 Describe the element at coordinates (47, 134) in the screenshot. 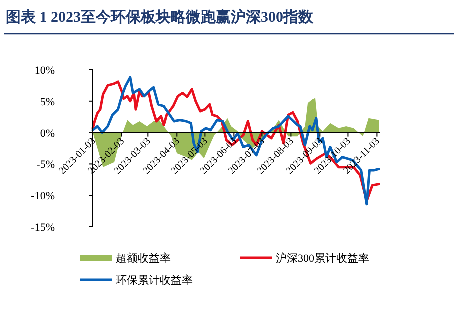

I see `y-tick-label: 0%` at that location.